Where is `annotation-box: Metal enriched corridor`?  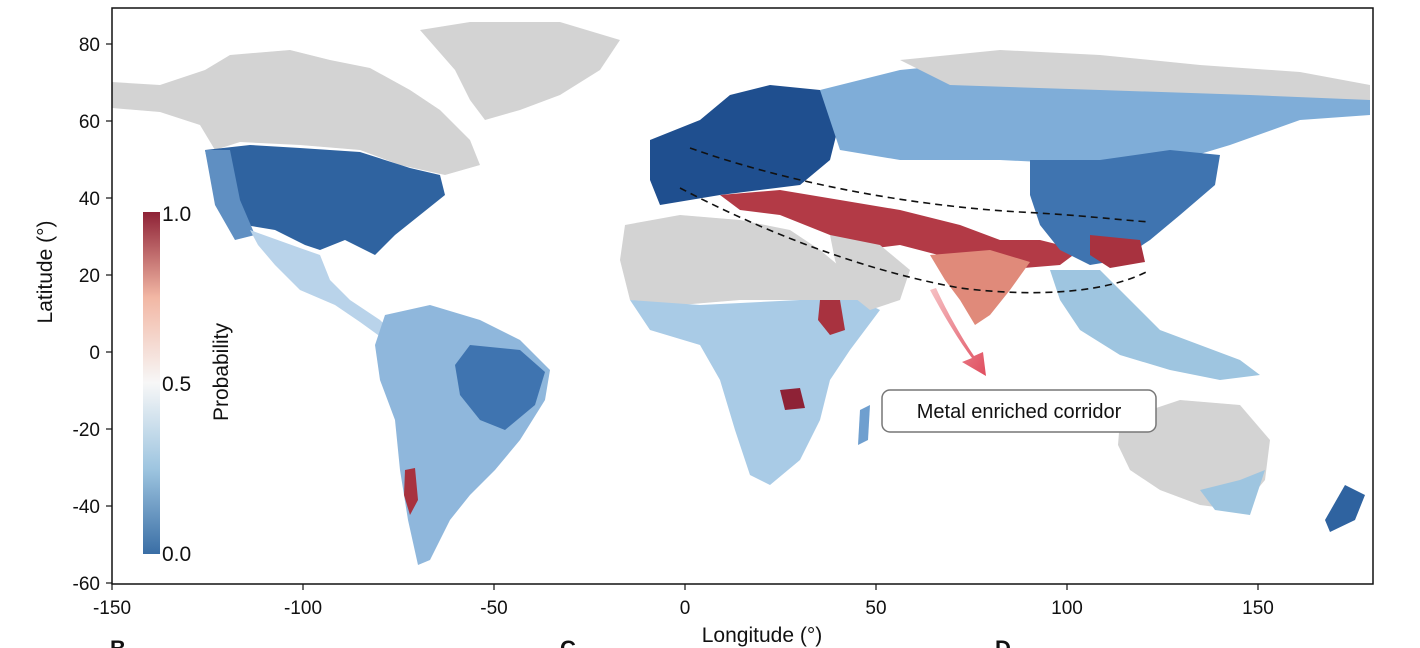 annotation-box: Metal enriched corridor is located at coordinates (1019, 411).